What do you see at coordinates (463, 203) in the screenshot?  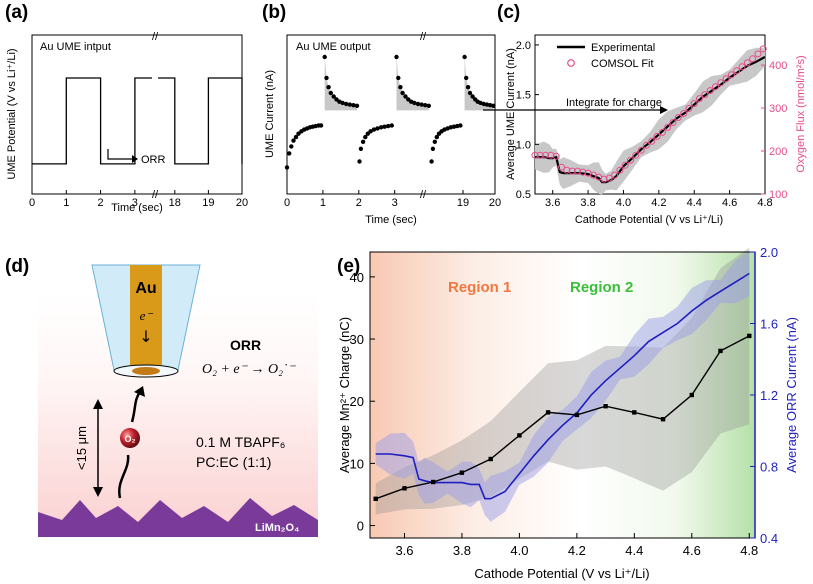 I see `panel-b-xtick-label: 19` at bounding box center [463, 203].